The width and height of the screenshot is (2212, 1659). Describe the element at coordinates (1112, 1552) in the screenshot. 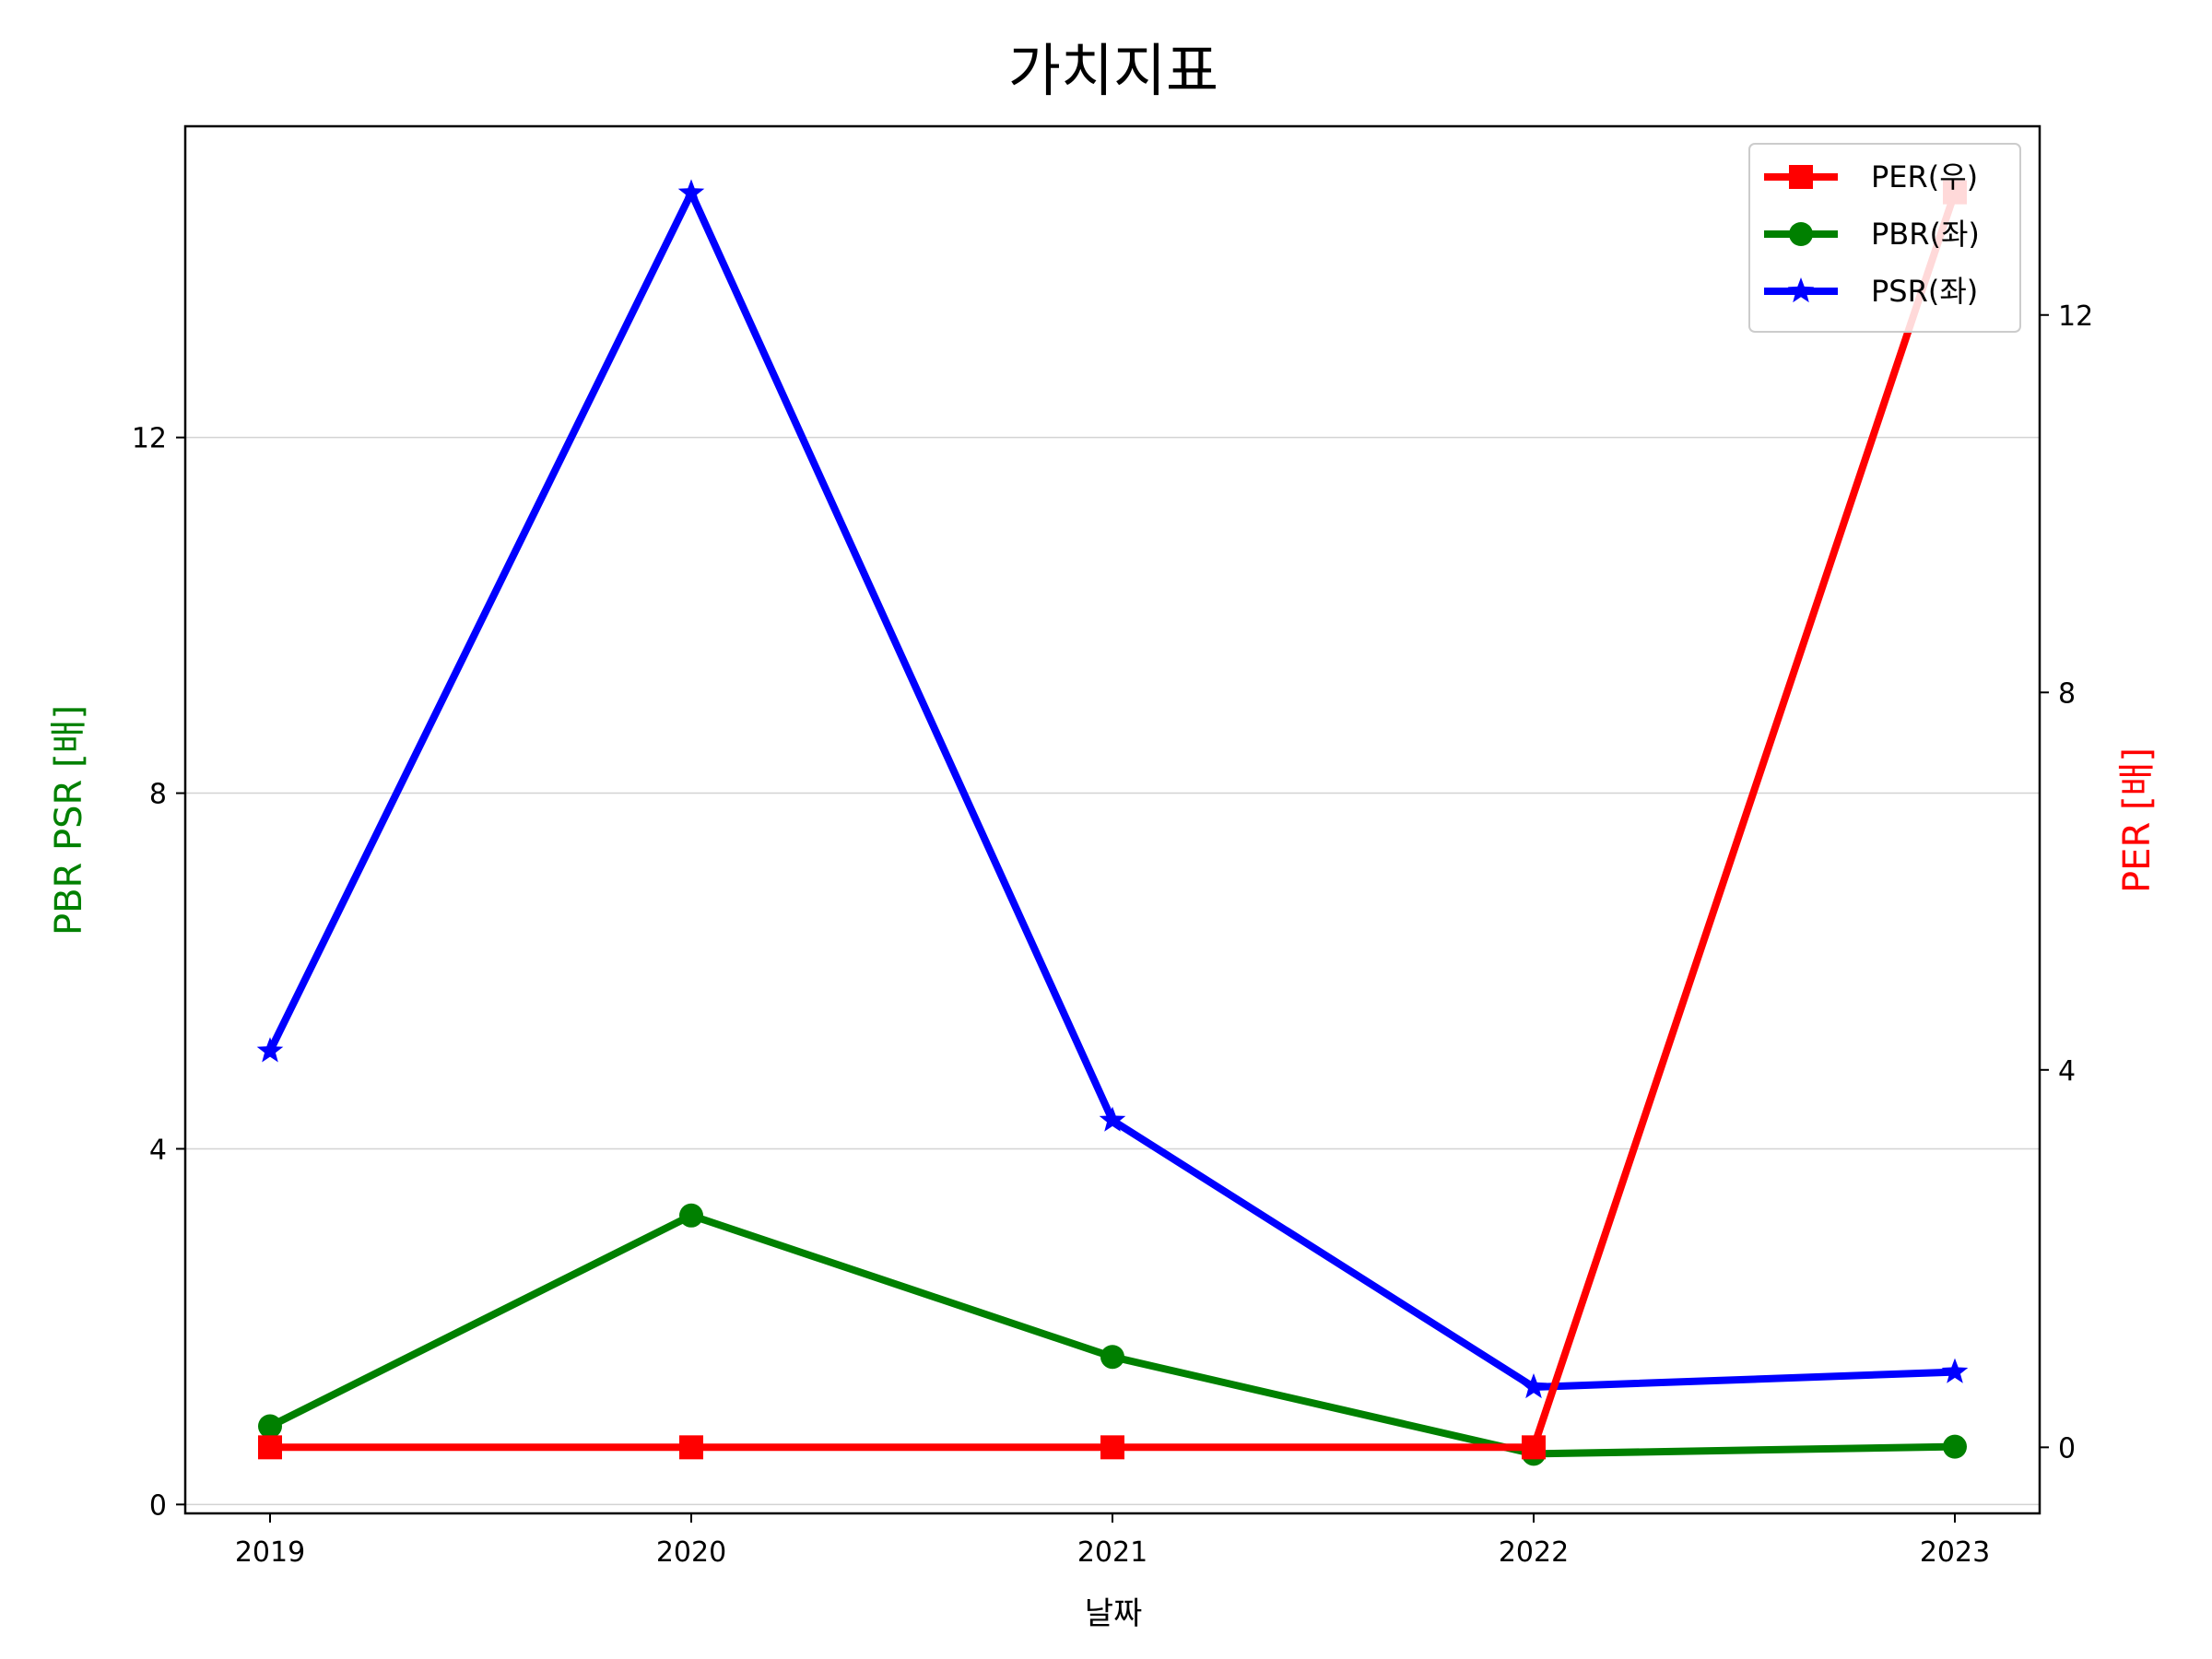

I see `x-tick-label: 2021` at that location.